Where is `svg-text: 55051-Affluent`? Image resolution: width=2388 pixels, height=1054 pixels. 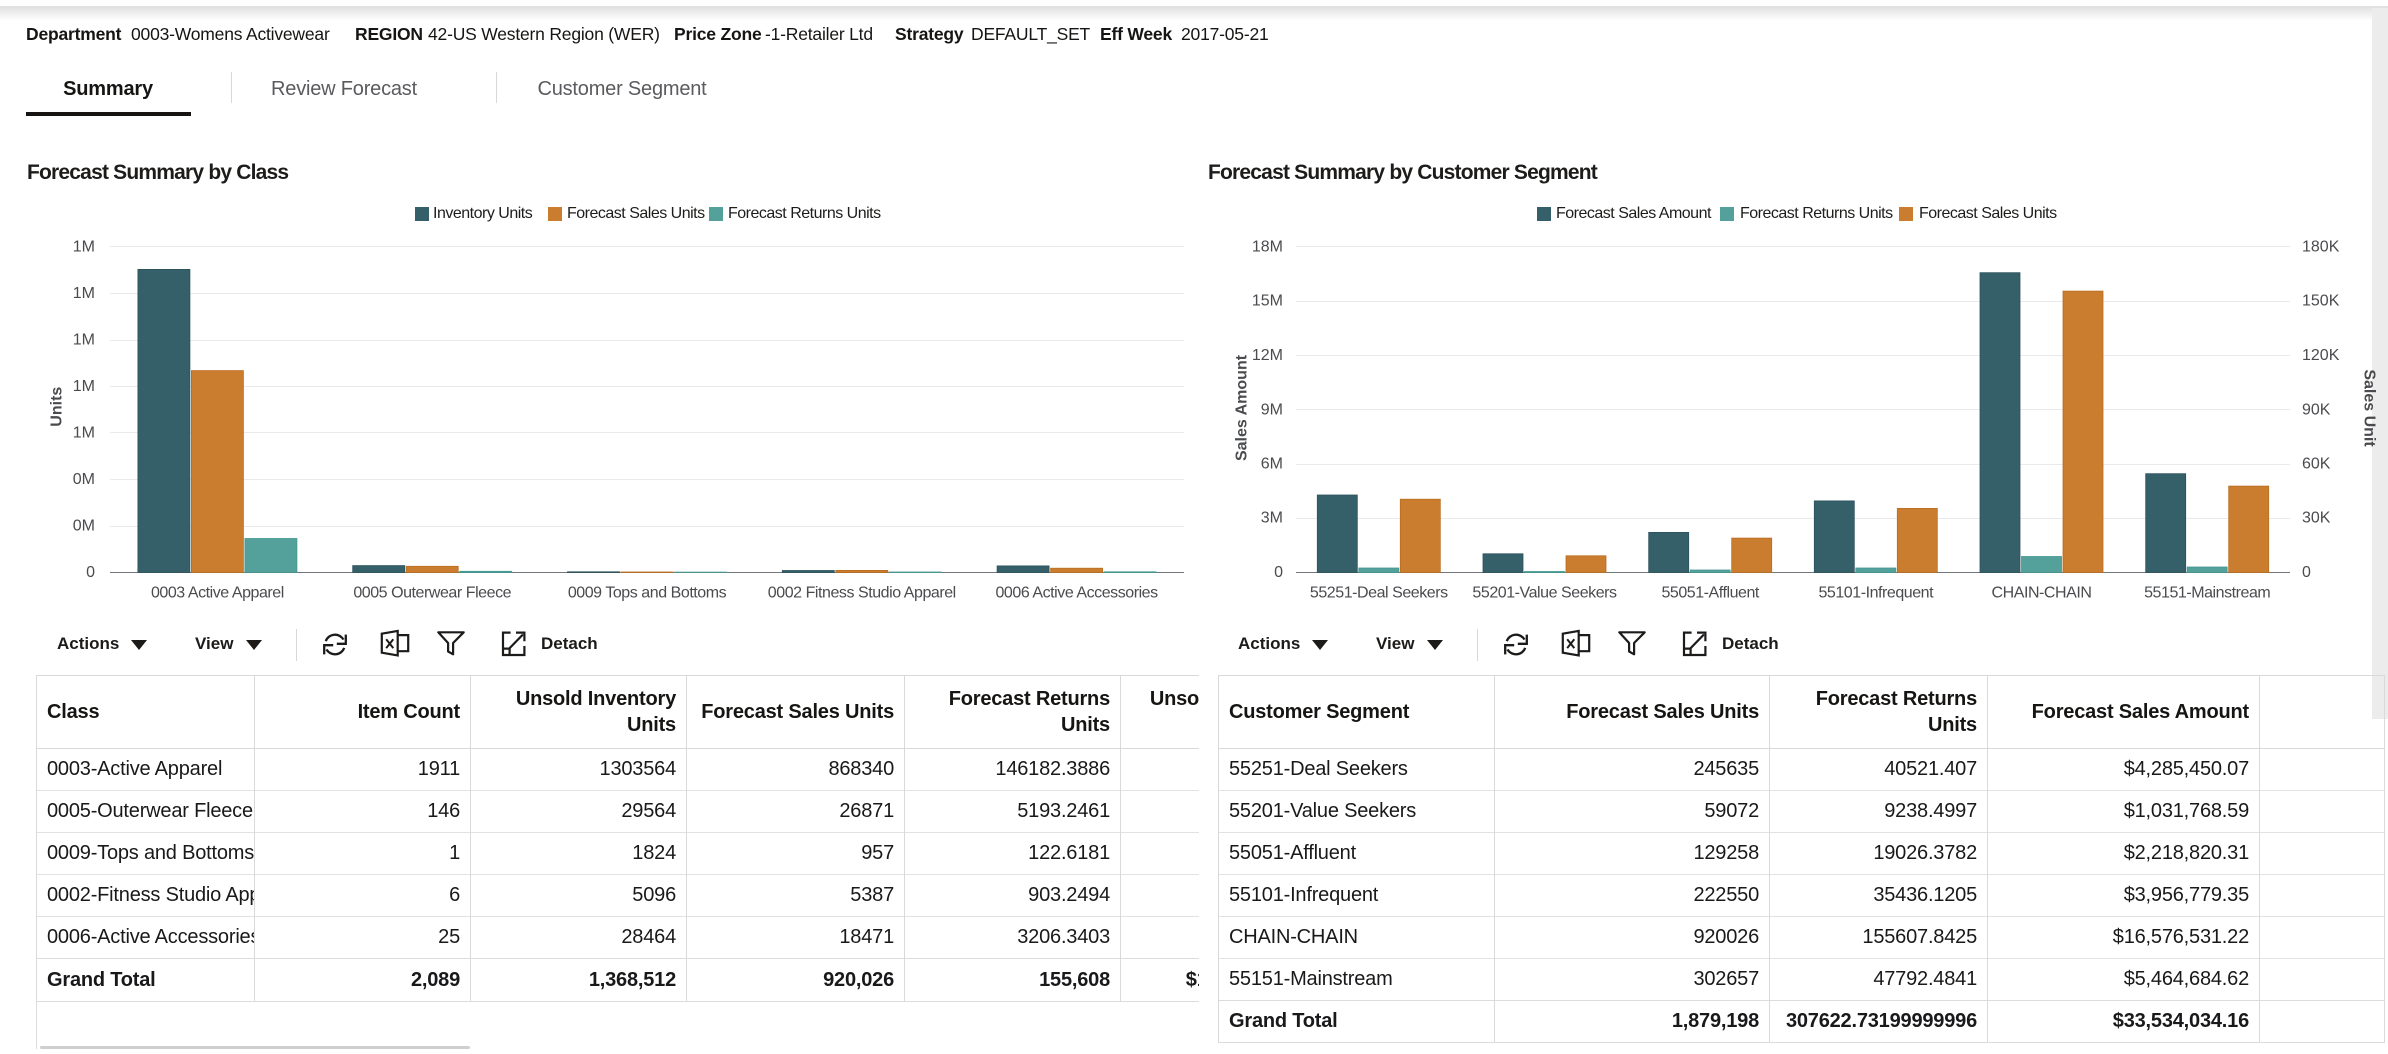
svg-text: 55051-Affluent is located at coordinates (1710, 593).